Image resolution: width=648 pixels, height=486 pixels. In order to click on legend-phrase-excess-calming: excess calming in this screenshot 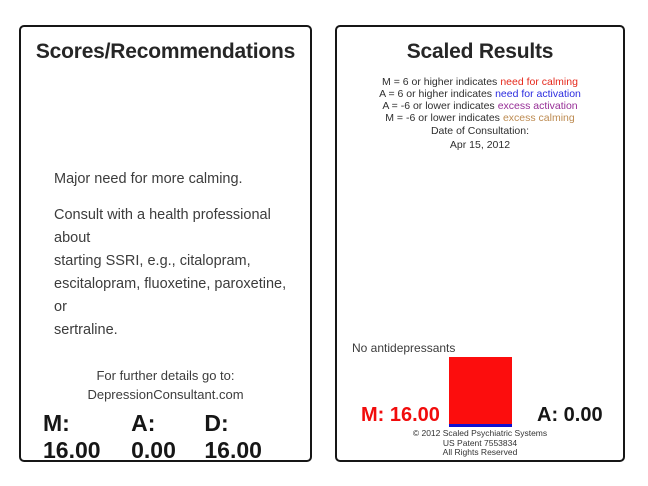, I will do `click(538, 118)`.